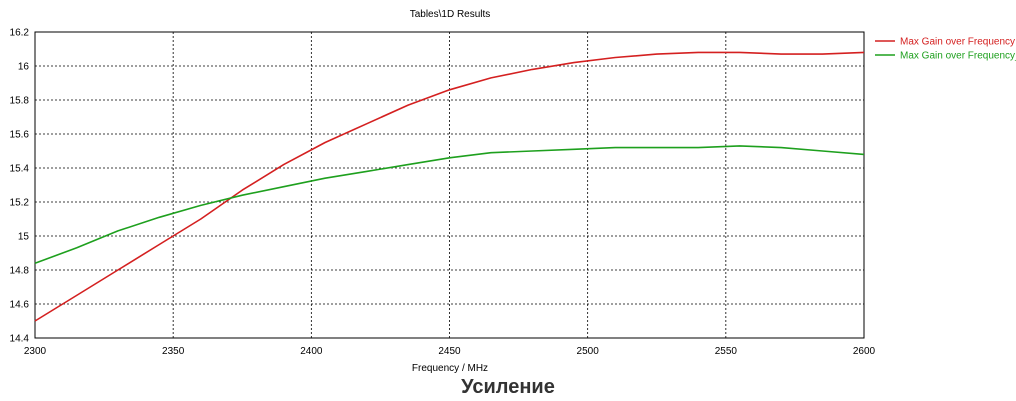  Describe the element at coordinates (20, 101) in the screenshot. I see `y-tick-label: 15.8` at that location.